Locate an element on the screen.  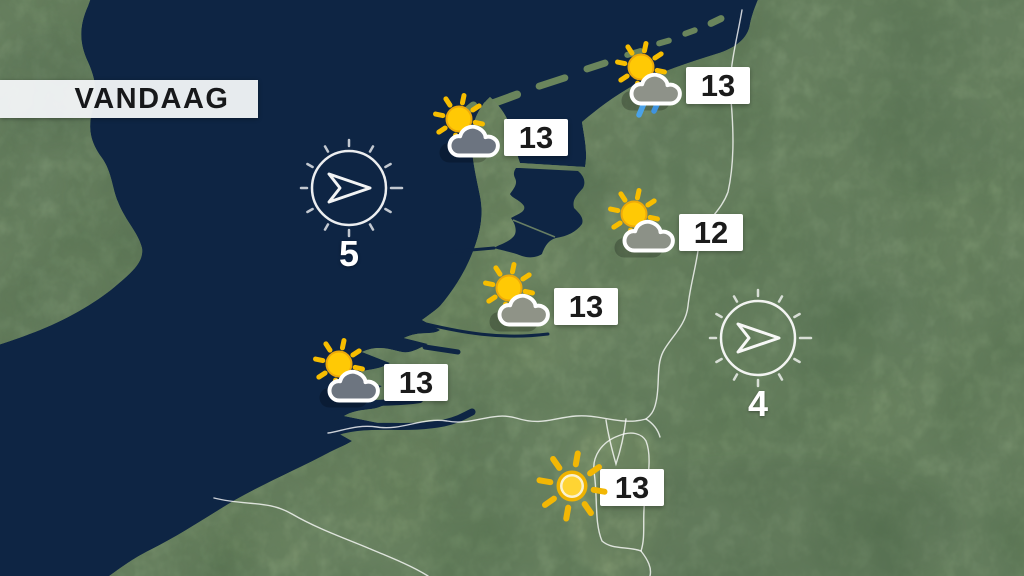
temperature-value: 12 is located at coordinates (711, 232).